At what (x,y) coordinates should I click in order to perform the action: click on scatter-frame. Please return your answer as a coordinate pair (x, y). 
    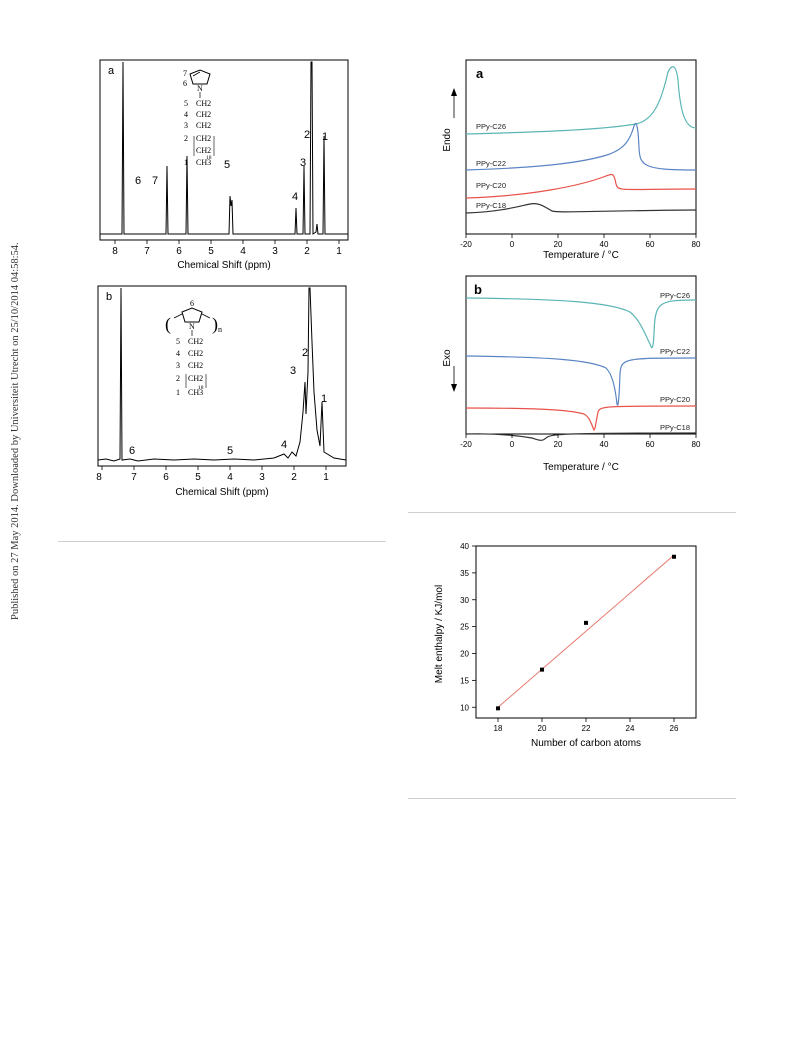
    Looking at the image, I should click on (586, 632).